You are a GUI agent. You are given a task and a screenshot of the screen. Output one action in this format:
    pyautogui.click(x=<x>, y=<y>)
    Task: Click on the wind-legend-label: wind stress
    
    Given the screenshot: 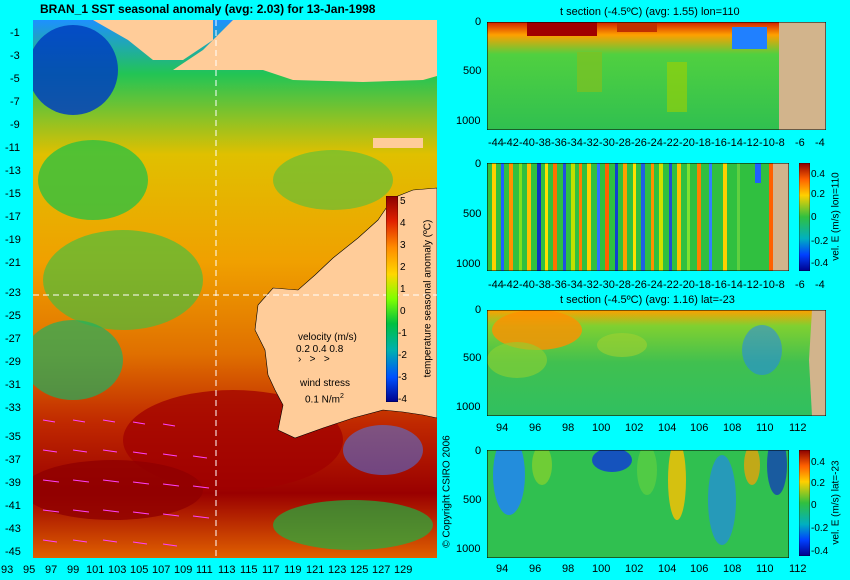 What is the action you would take?
    pyautogui.click(x=325, y=383)
    